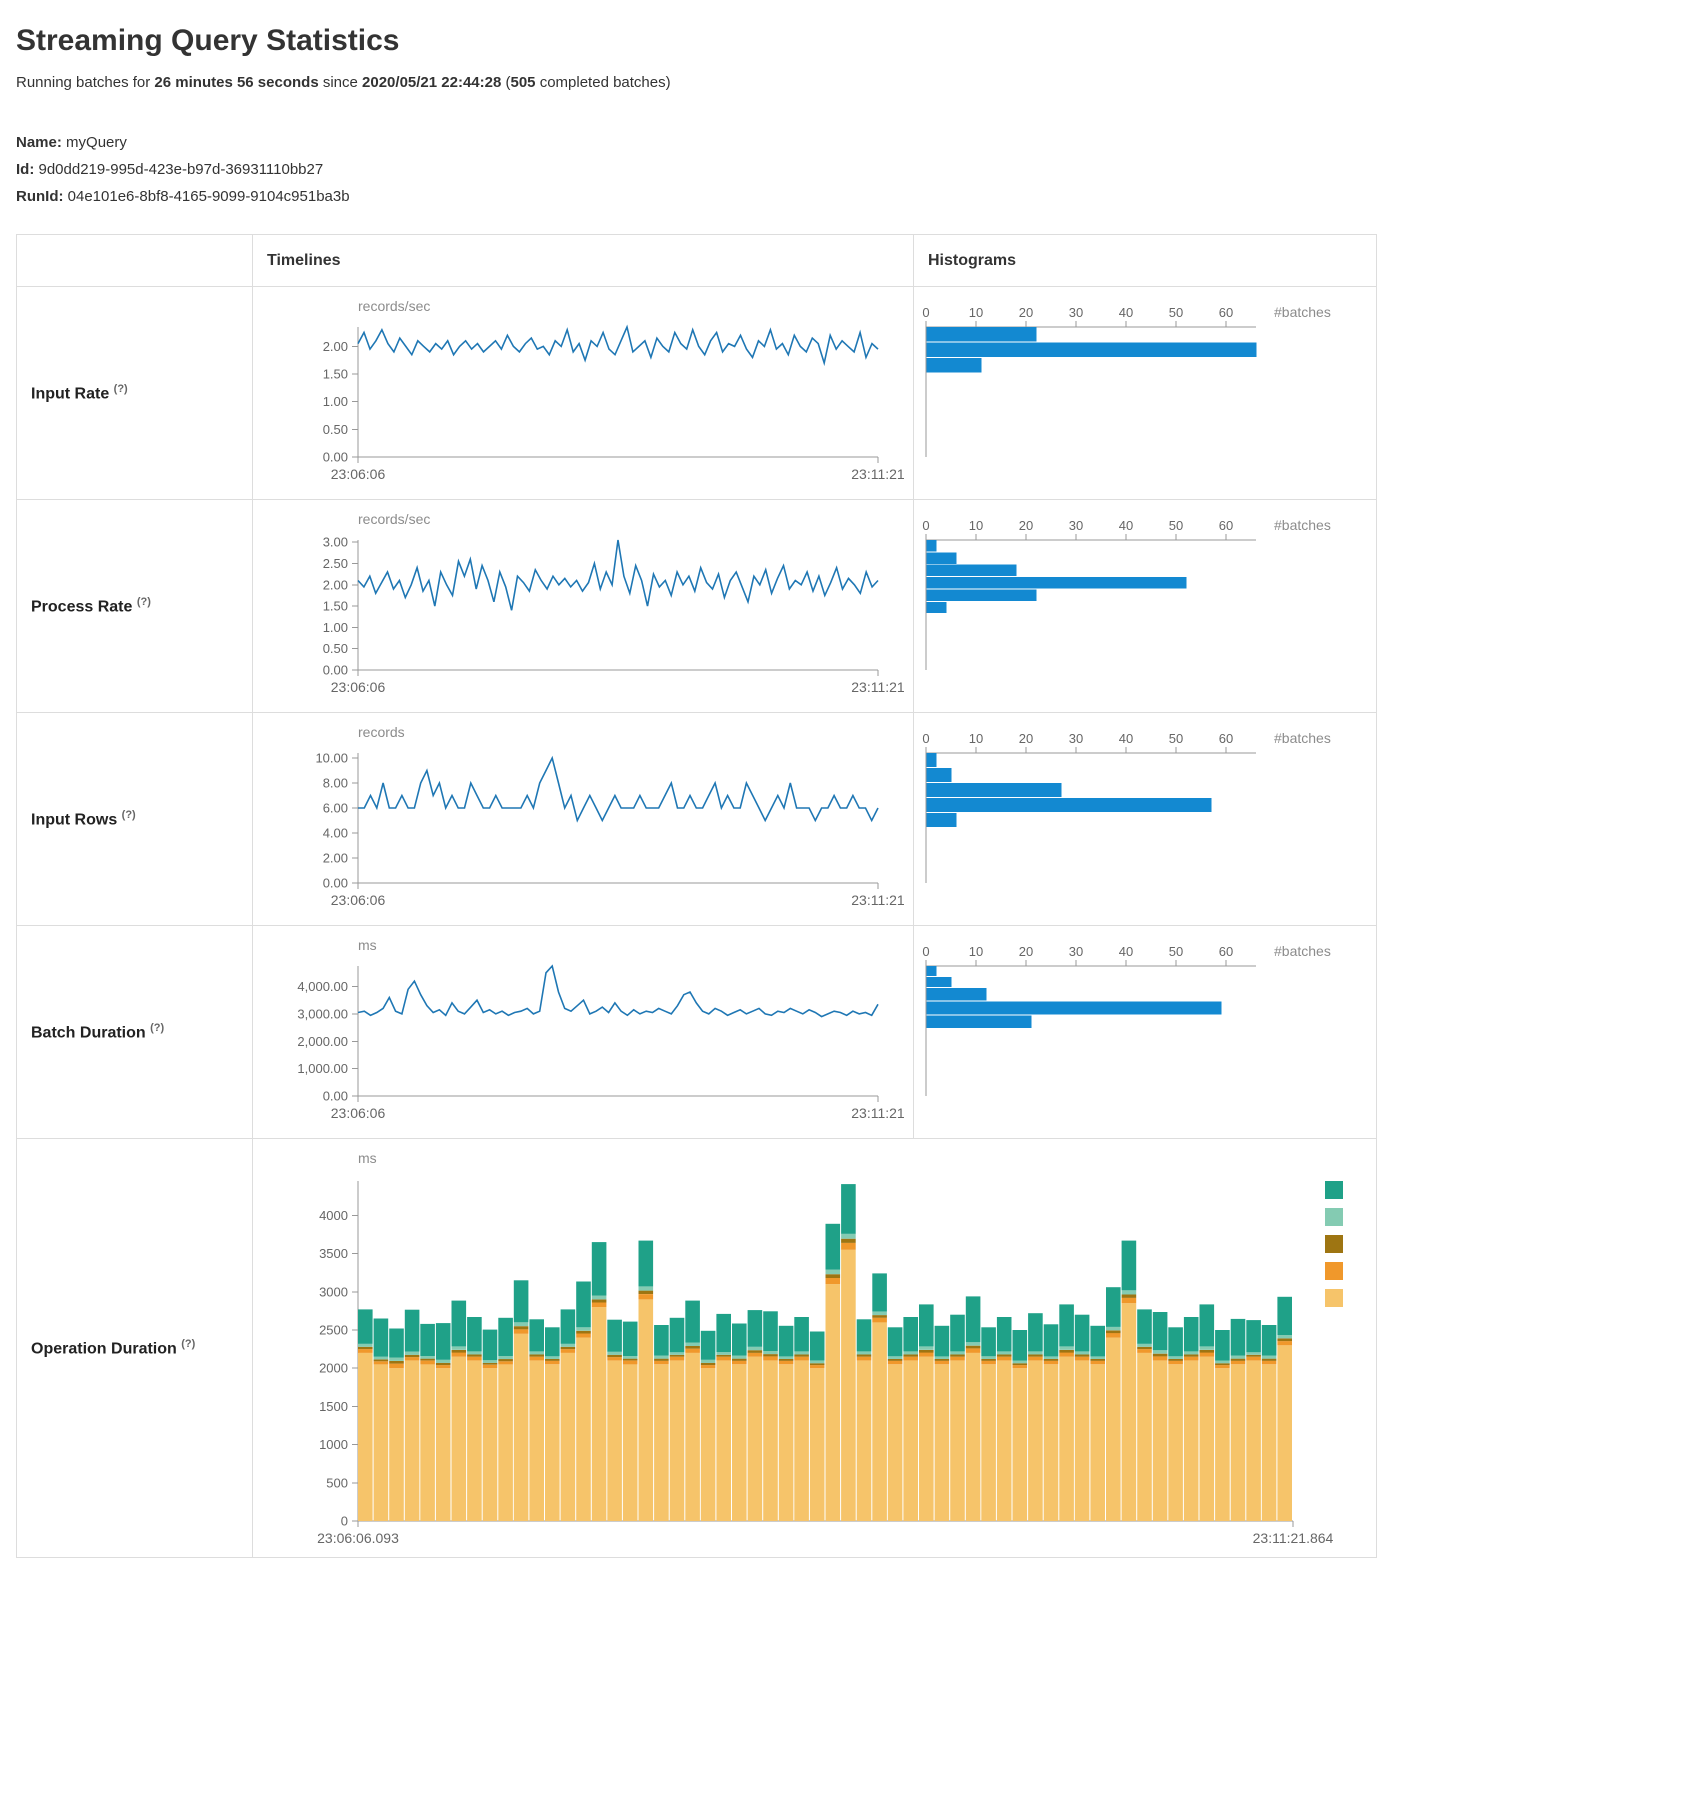 Image resolution: width=1693 pixels, height=1820 pixels. What do you see at coordinates (236, 82) in the screenshot?
I see `running-duration: 26 minutes 56 seconds` at bounding box center [236, 82].